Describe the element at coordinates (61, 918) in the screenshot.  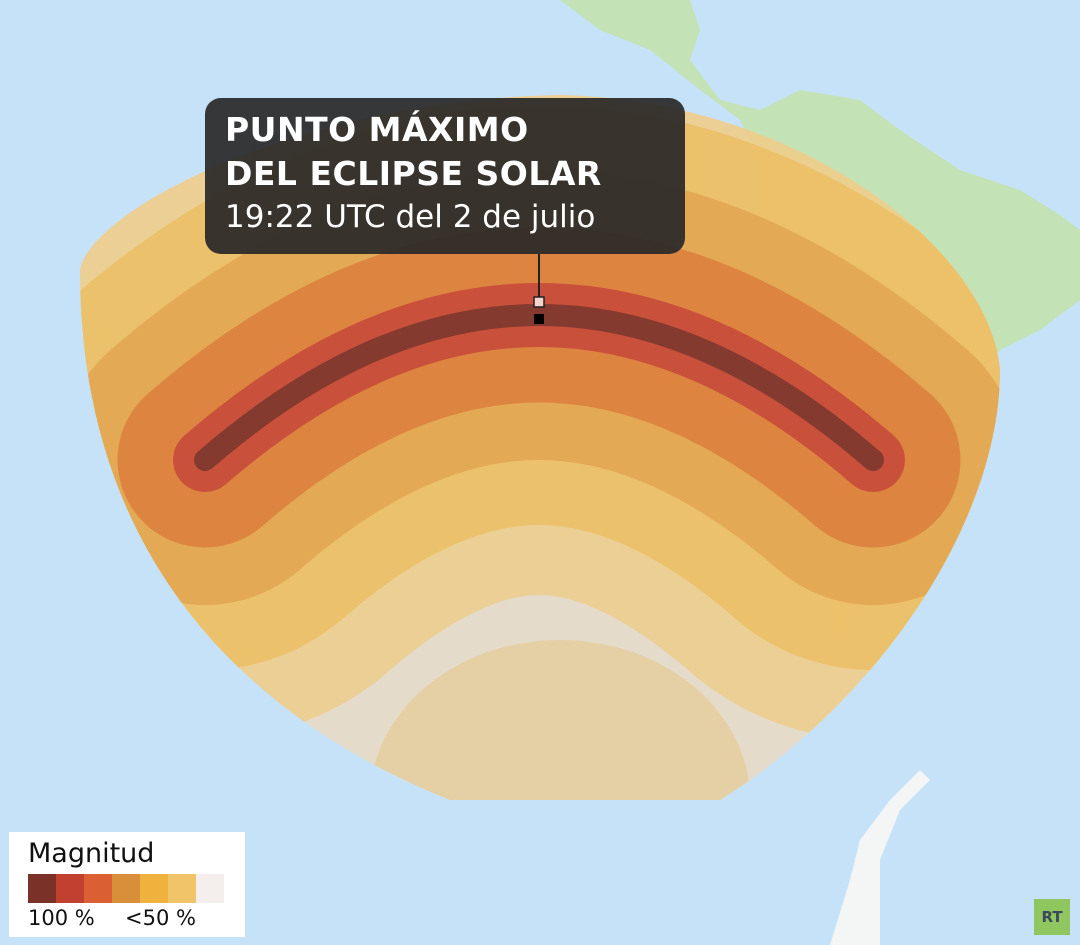
I see `legend-label-max: 100 %` at that location.